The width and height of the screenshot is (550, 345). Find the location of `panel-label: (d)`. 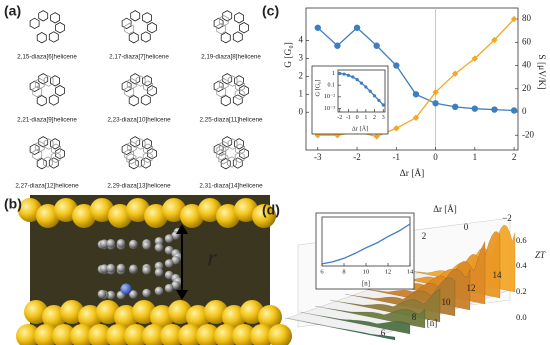

panel-label: (d) is located at coordinates (271, 210).